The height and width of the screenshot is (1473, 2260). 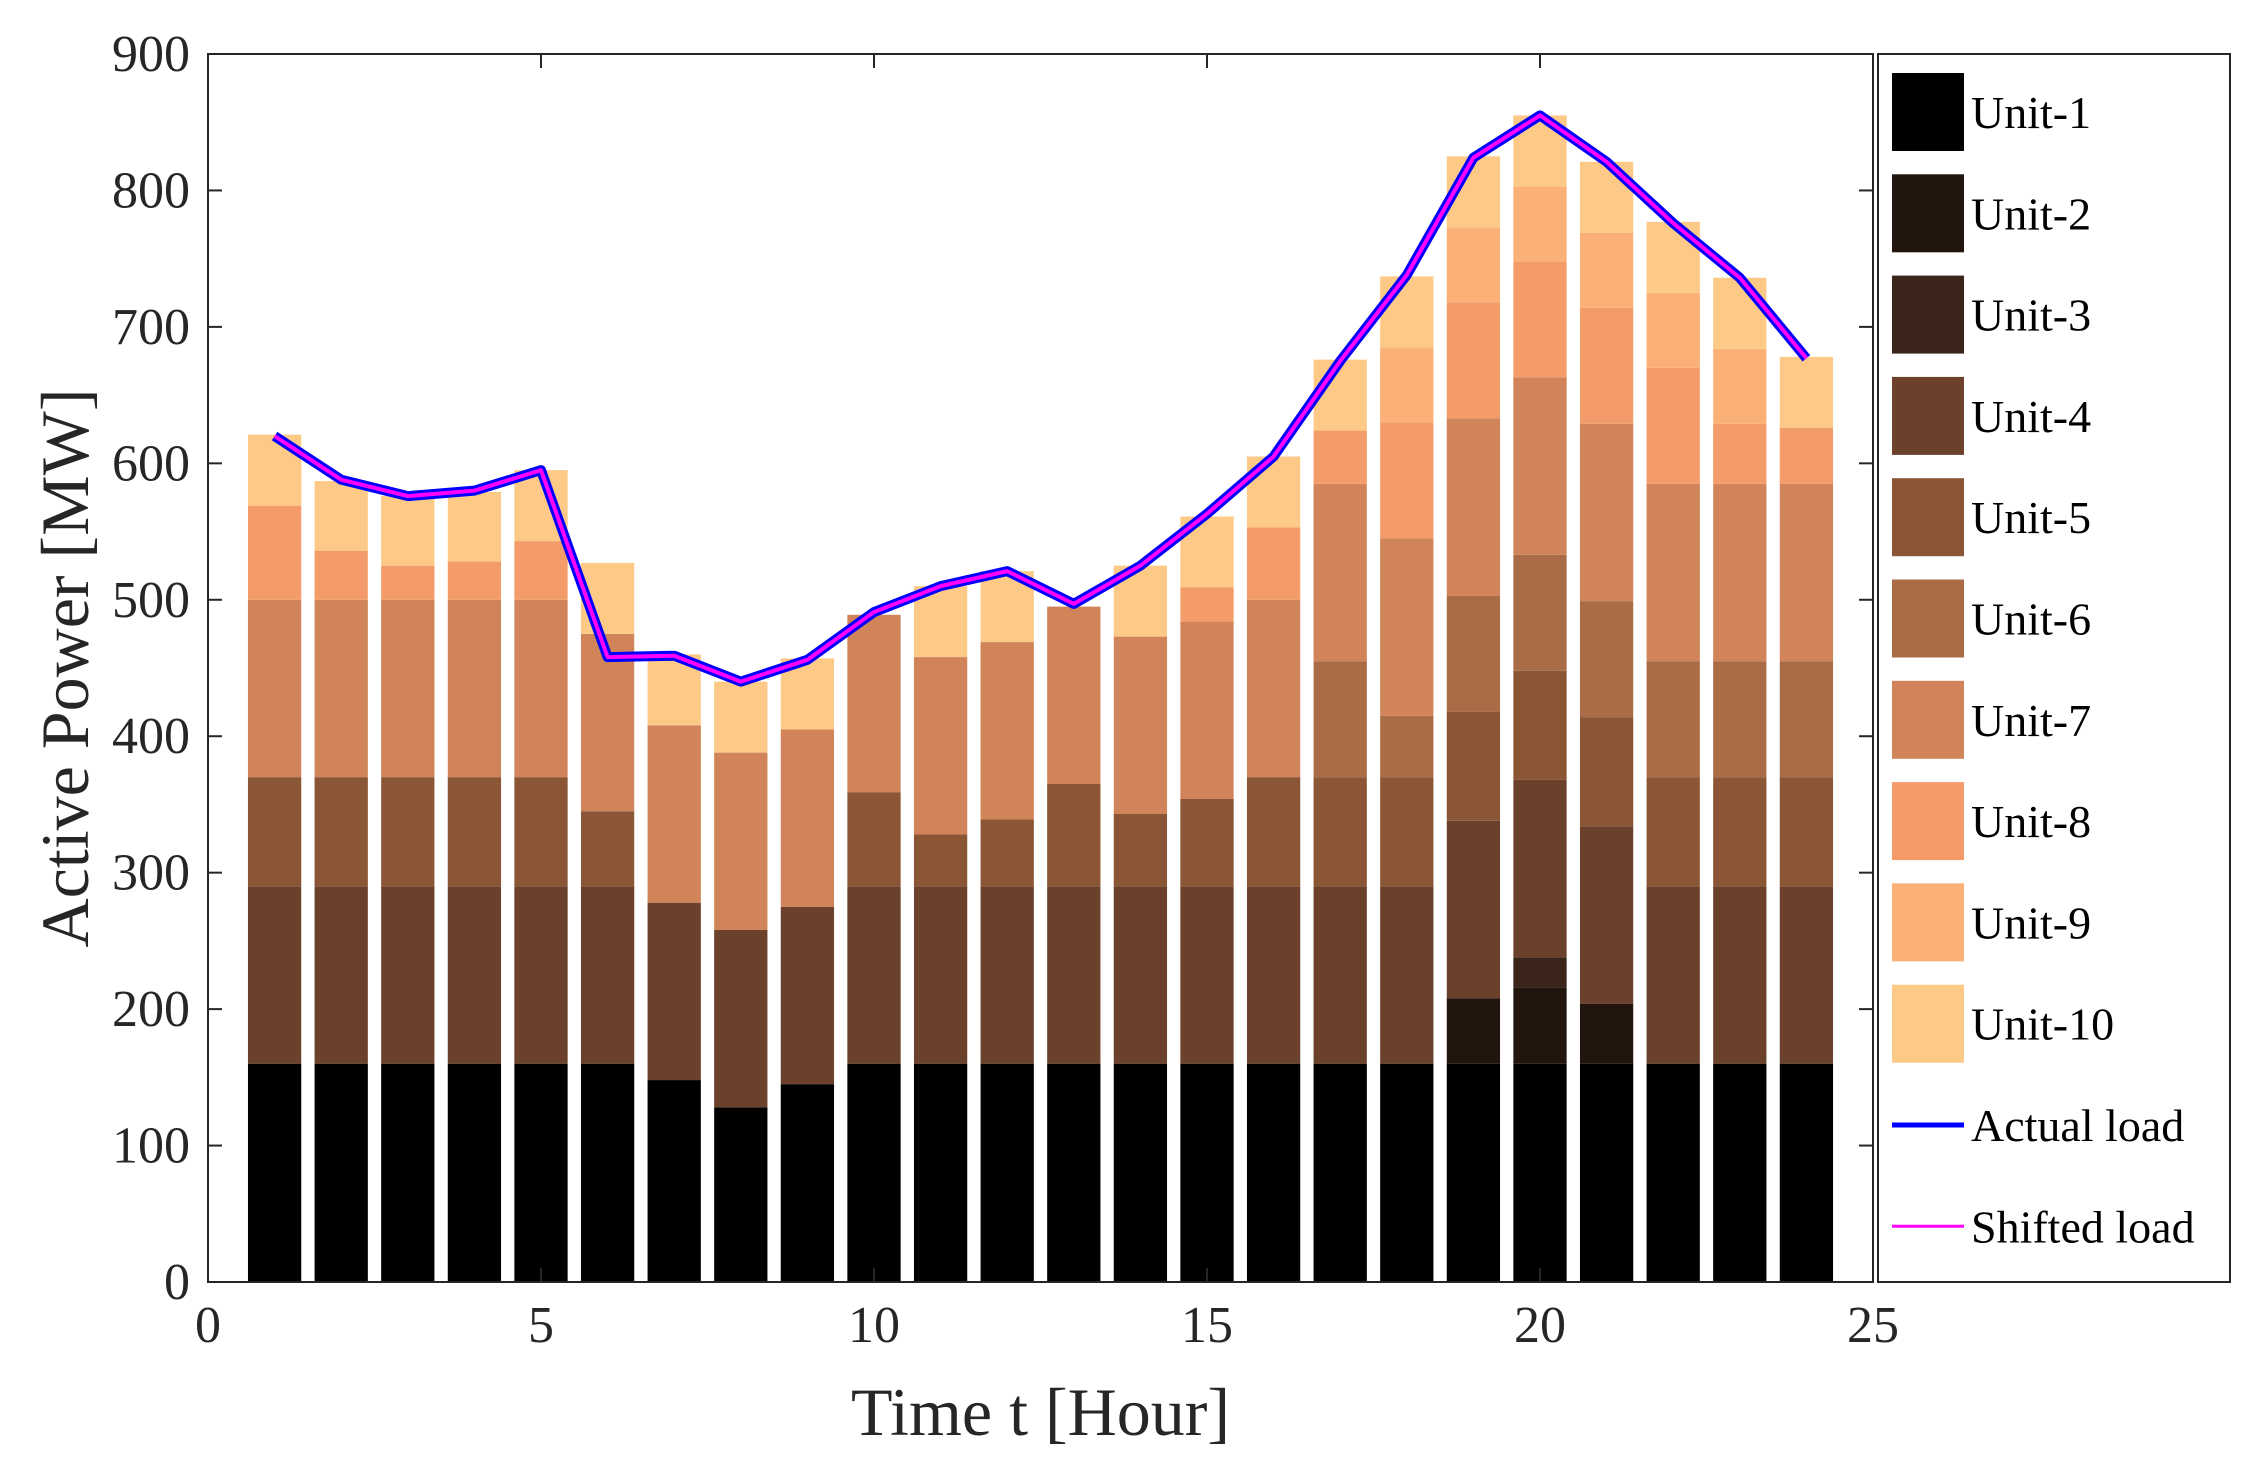 I want to click on legend-label: Unit-3, so click(x=2031, y=315).